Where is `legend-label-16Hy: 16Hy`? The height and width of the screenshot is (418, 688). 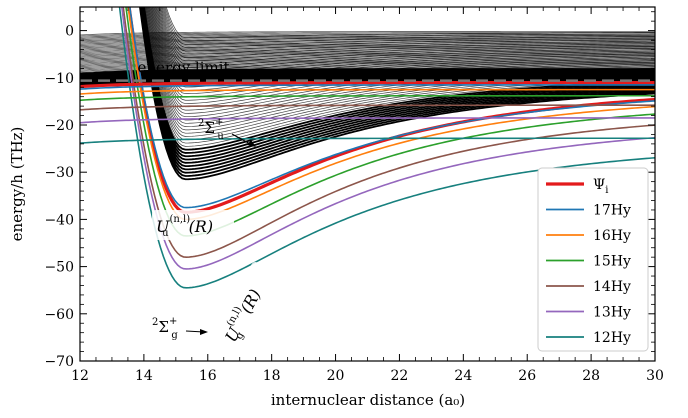 legend-label-16Hy: 16Hy is located at coordinates (612, 236).